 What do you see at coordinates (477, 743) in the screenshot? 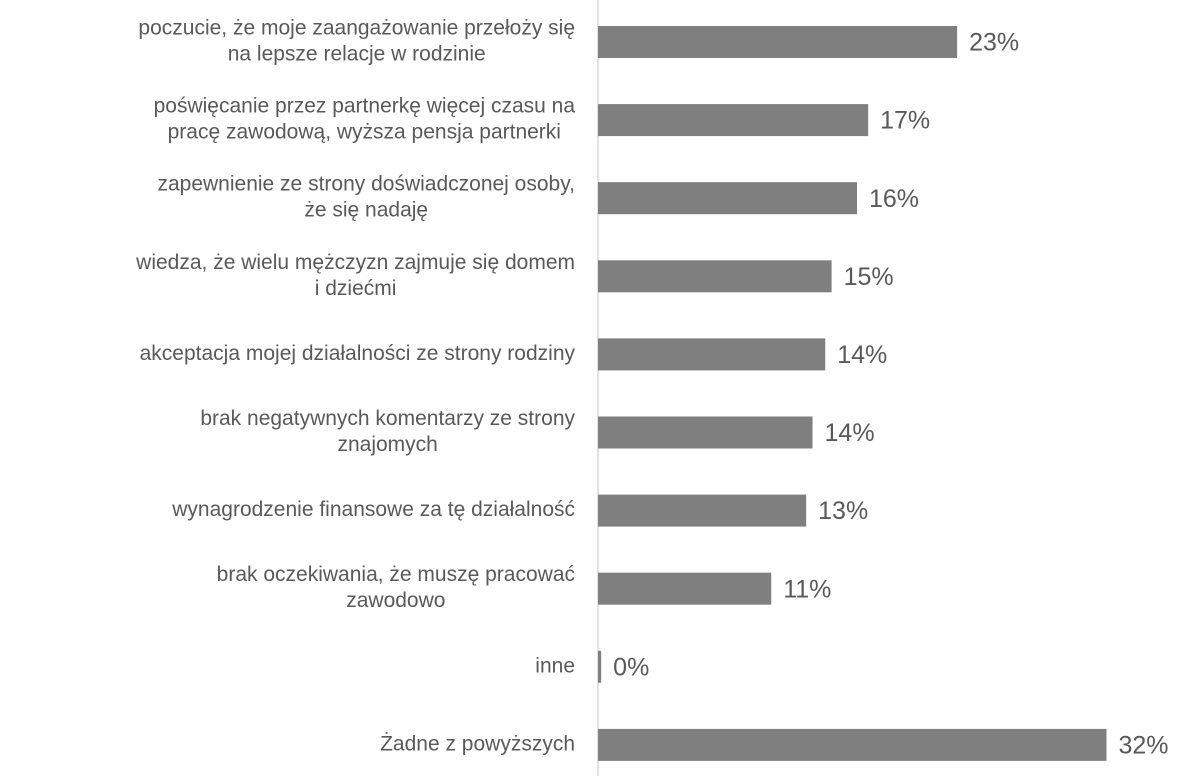
I see `category-label: Żadne z powyższych` at bounding box center [477, 743].